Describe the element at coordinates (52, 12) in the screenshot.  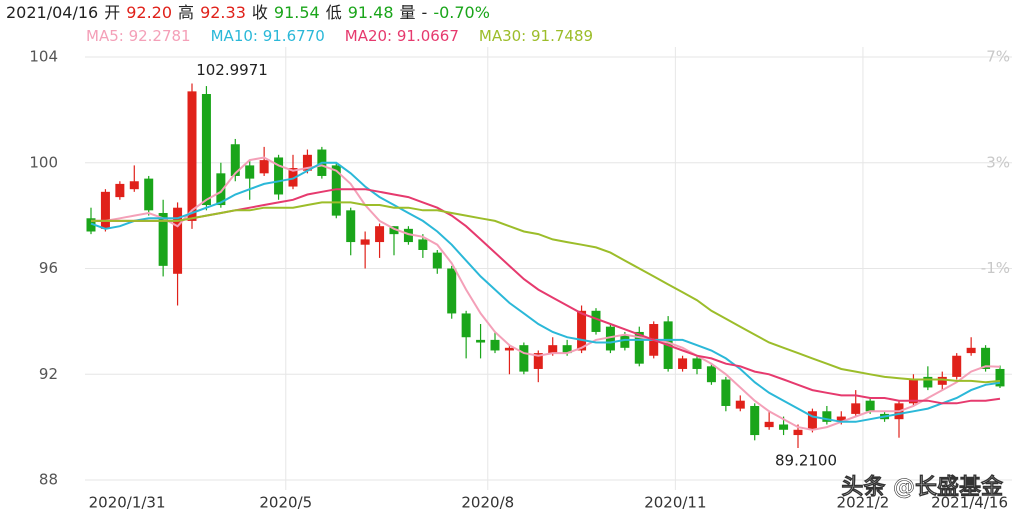
I see `header-item: 2021/04/16` at that location.